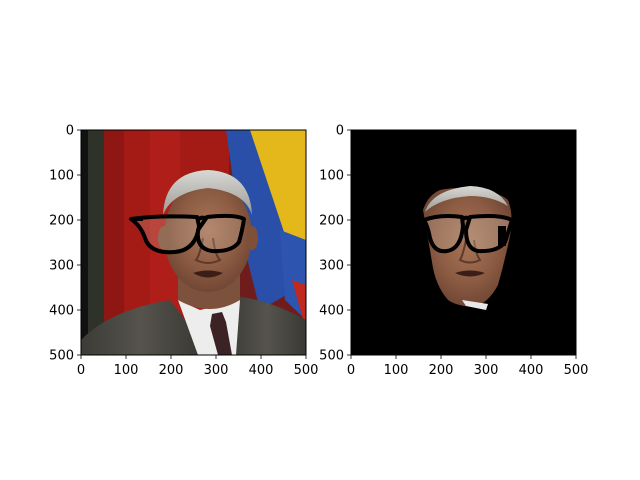 The image size is (640, 480). Describe the element at coordinates (486, 370) in the screenshot. I see `x-tick-label-right: 300` at that location.